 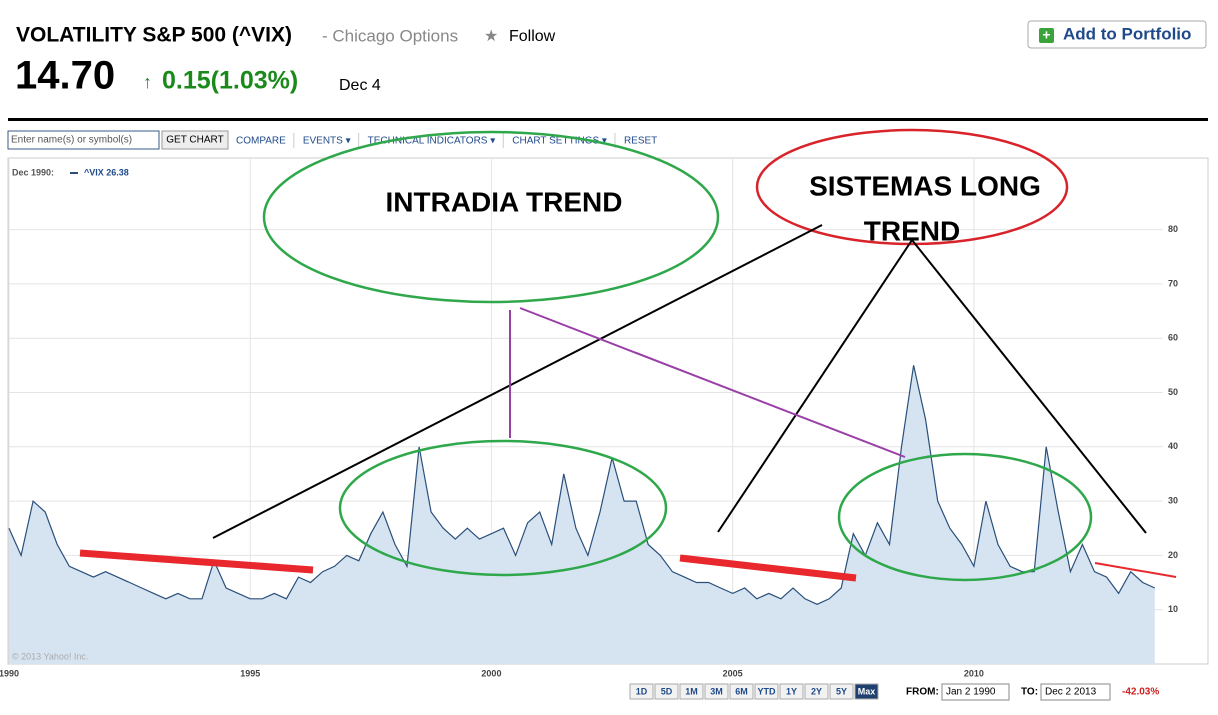 What do you see at coordinates (65, 76) in the screenshot?
I see `price: 14.70` at bounding box center [65, 76].